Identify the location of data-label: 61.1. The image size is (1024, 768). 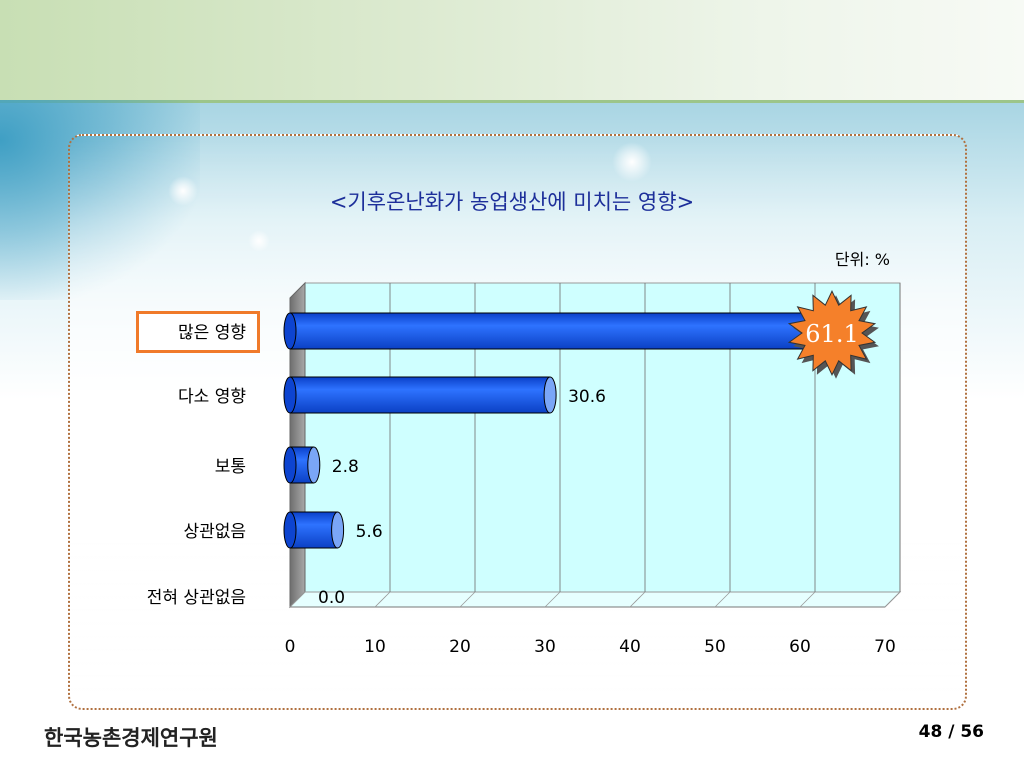
(831, 334).